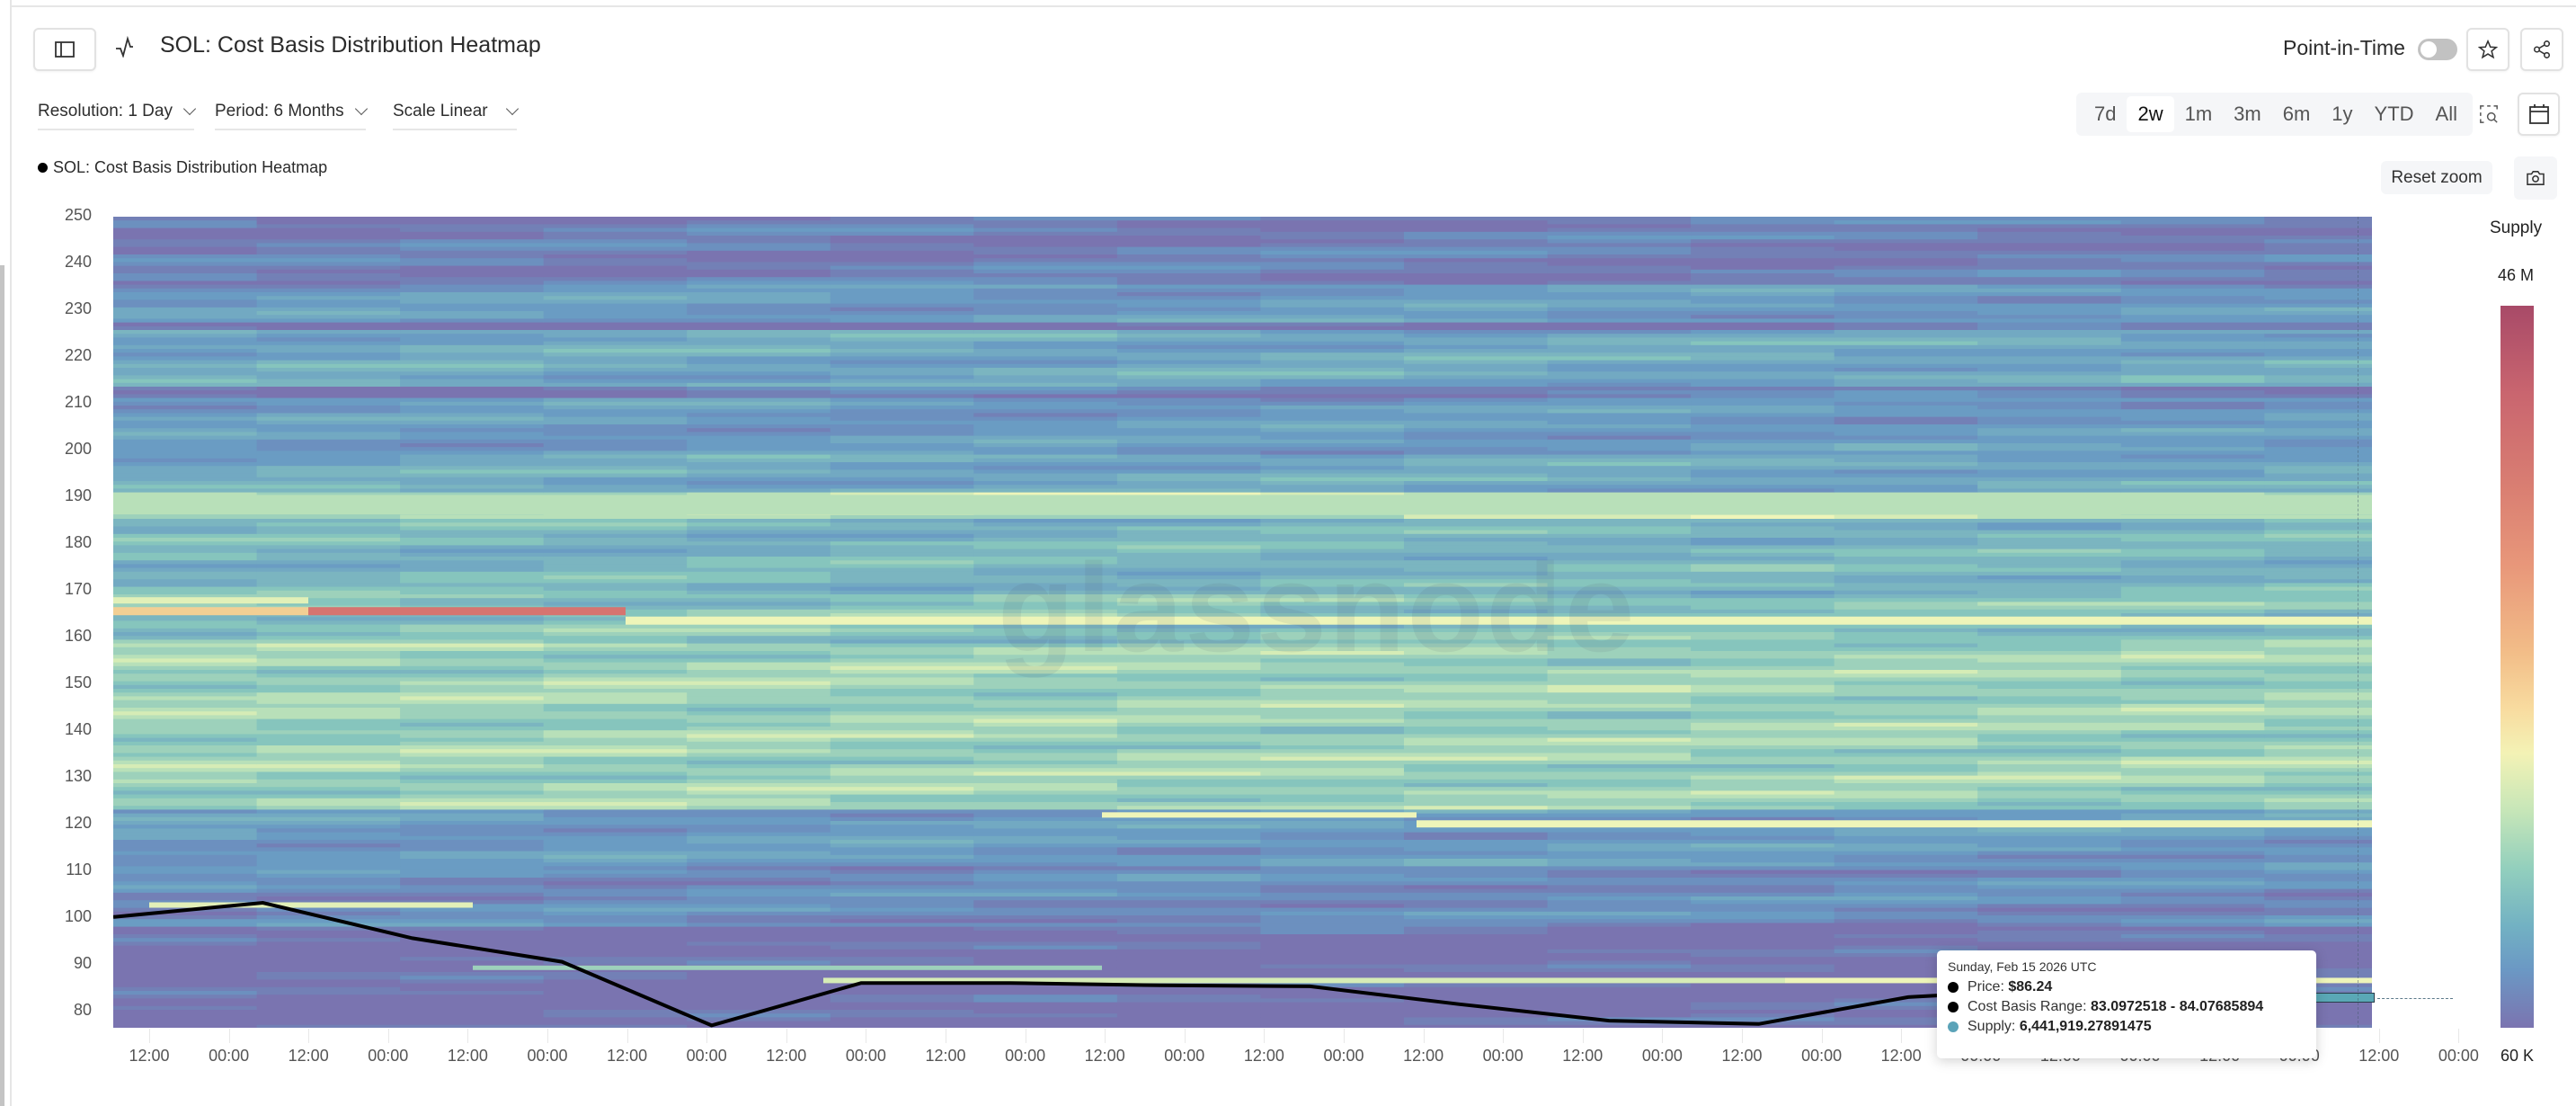 This screenshot has height=1106, width=2576. What do you see at coordinates (2446, 114) in the screenshot?
I see `range-all: All` at bounding box center [2446, 114].